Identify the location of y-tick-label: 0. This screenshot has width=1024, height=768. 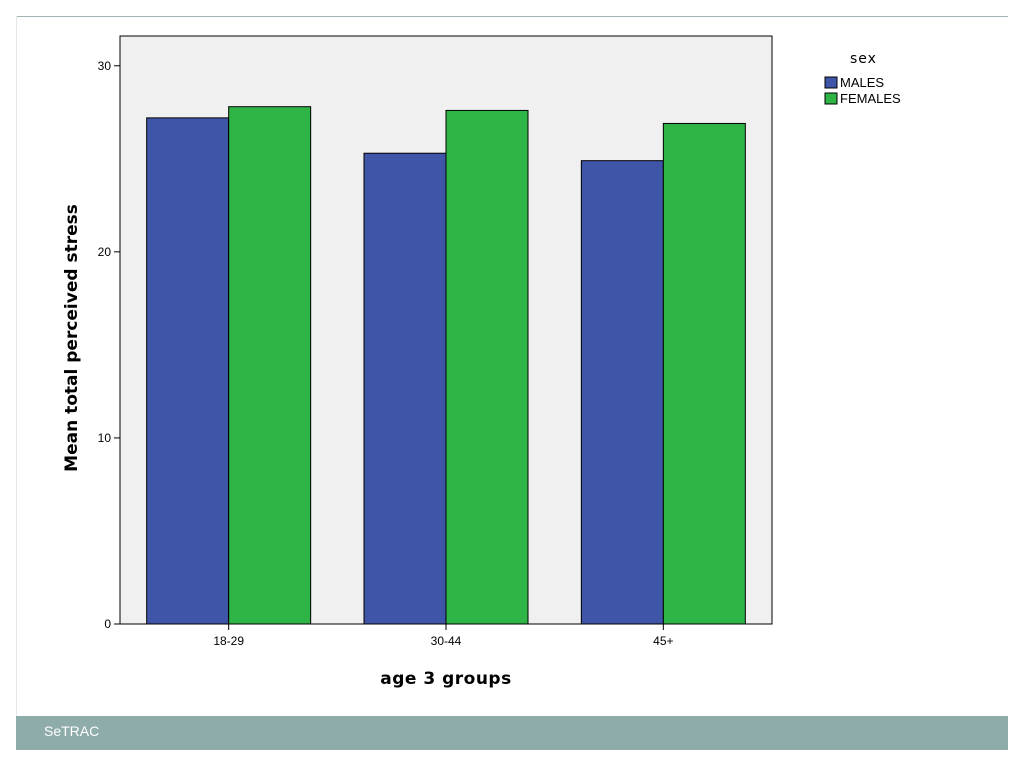
(107, 624).